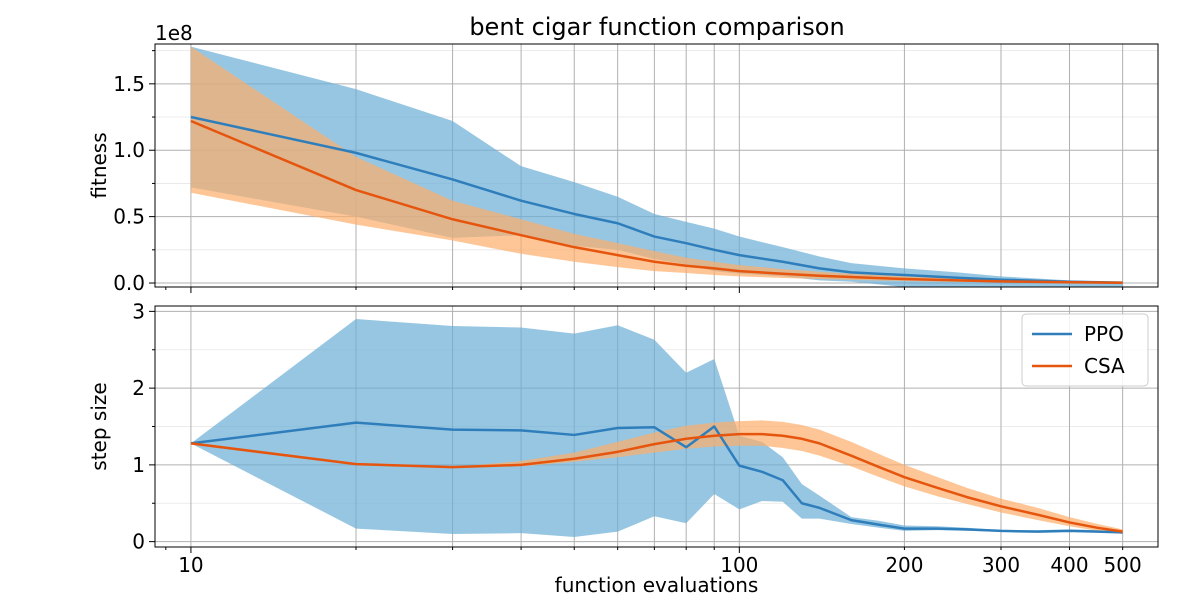 The width and height of the screenshot is (1200, 604). Describe the element at coordinates (1104, 334) in the screenshot. I see `legend-label-ppo: PPO` at that location.